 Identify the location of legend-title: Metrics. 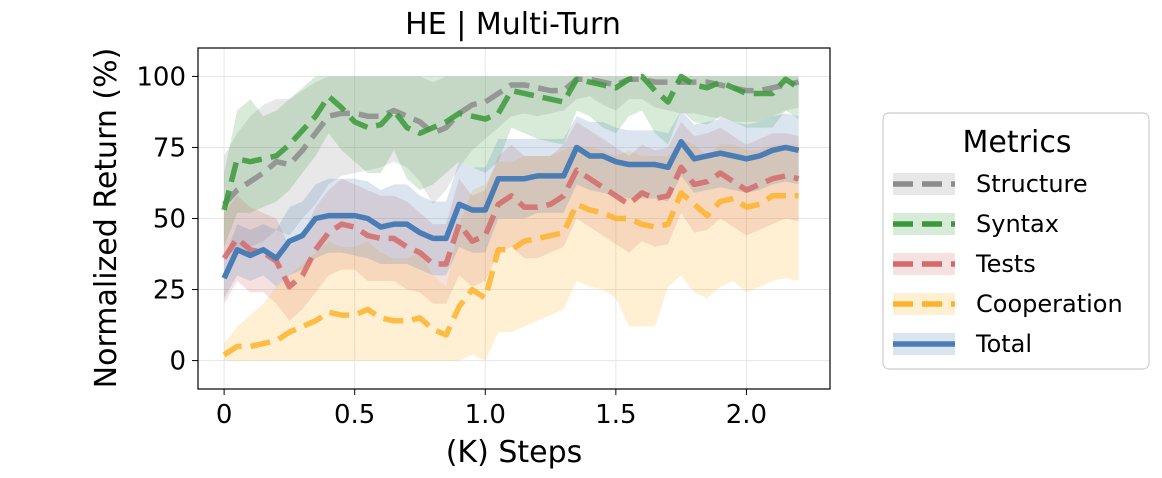
(1017, 142).